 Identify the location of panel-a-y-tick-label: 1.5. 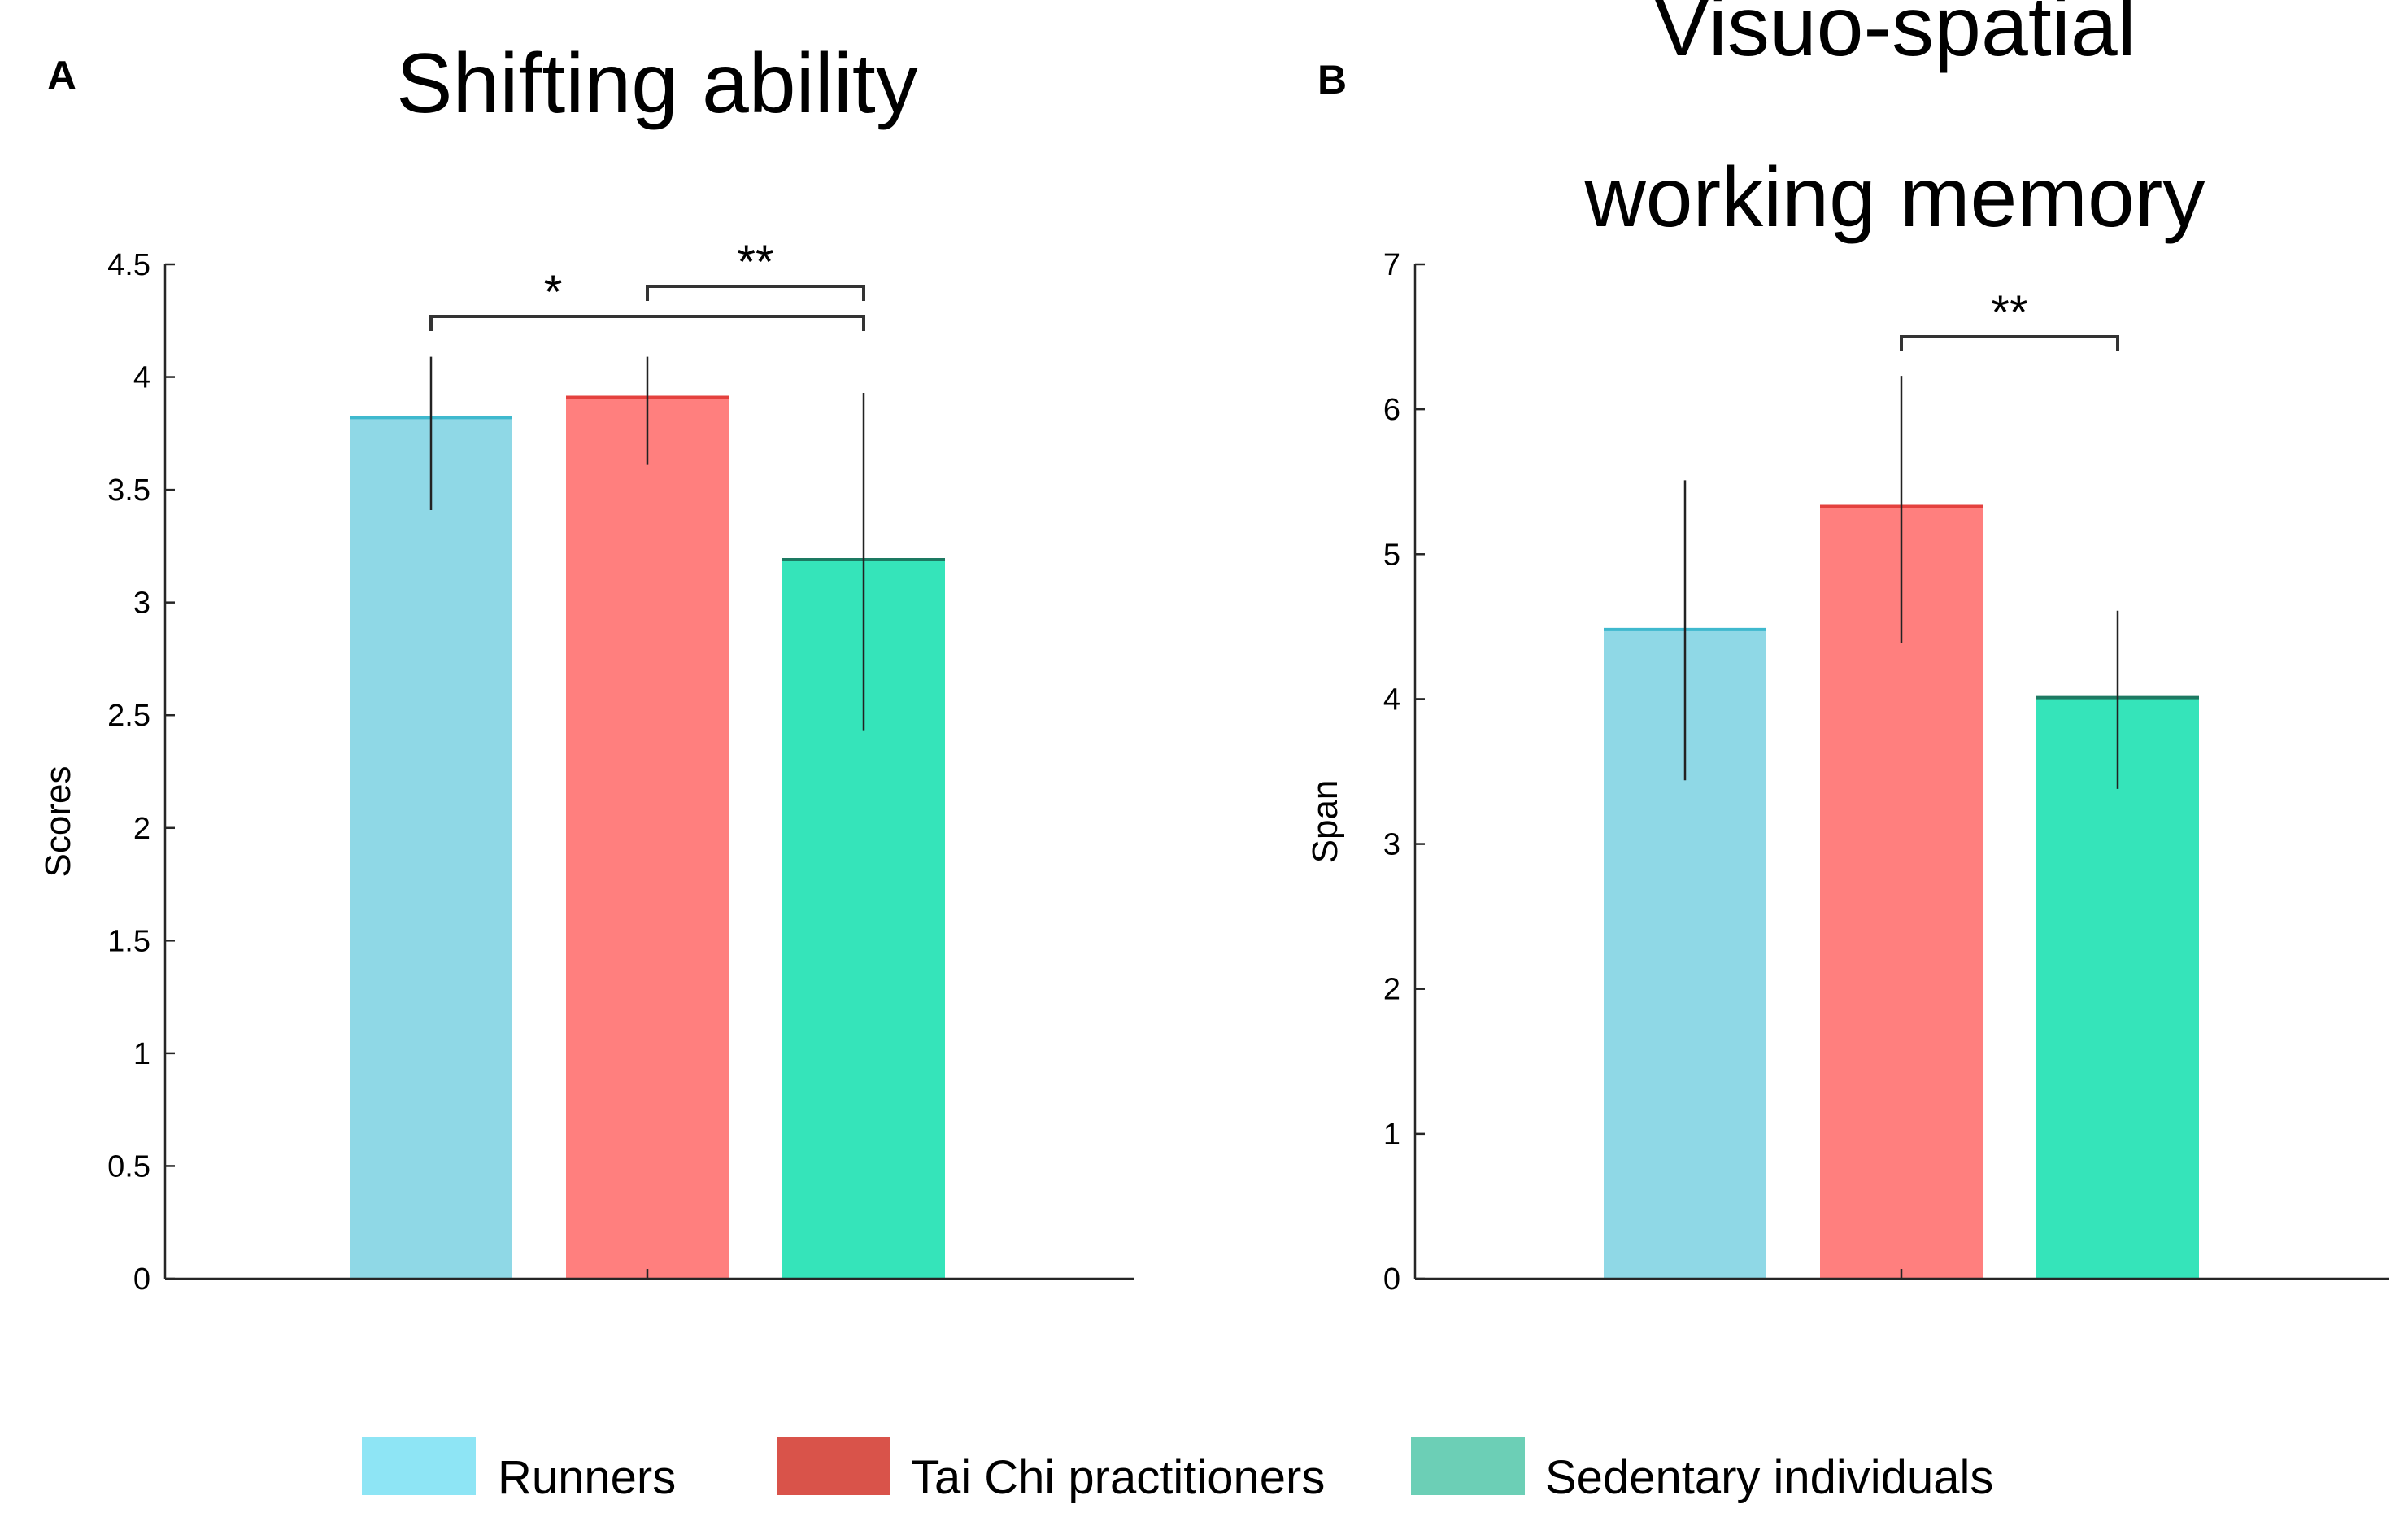
(128, 941).